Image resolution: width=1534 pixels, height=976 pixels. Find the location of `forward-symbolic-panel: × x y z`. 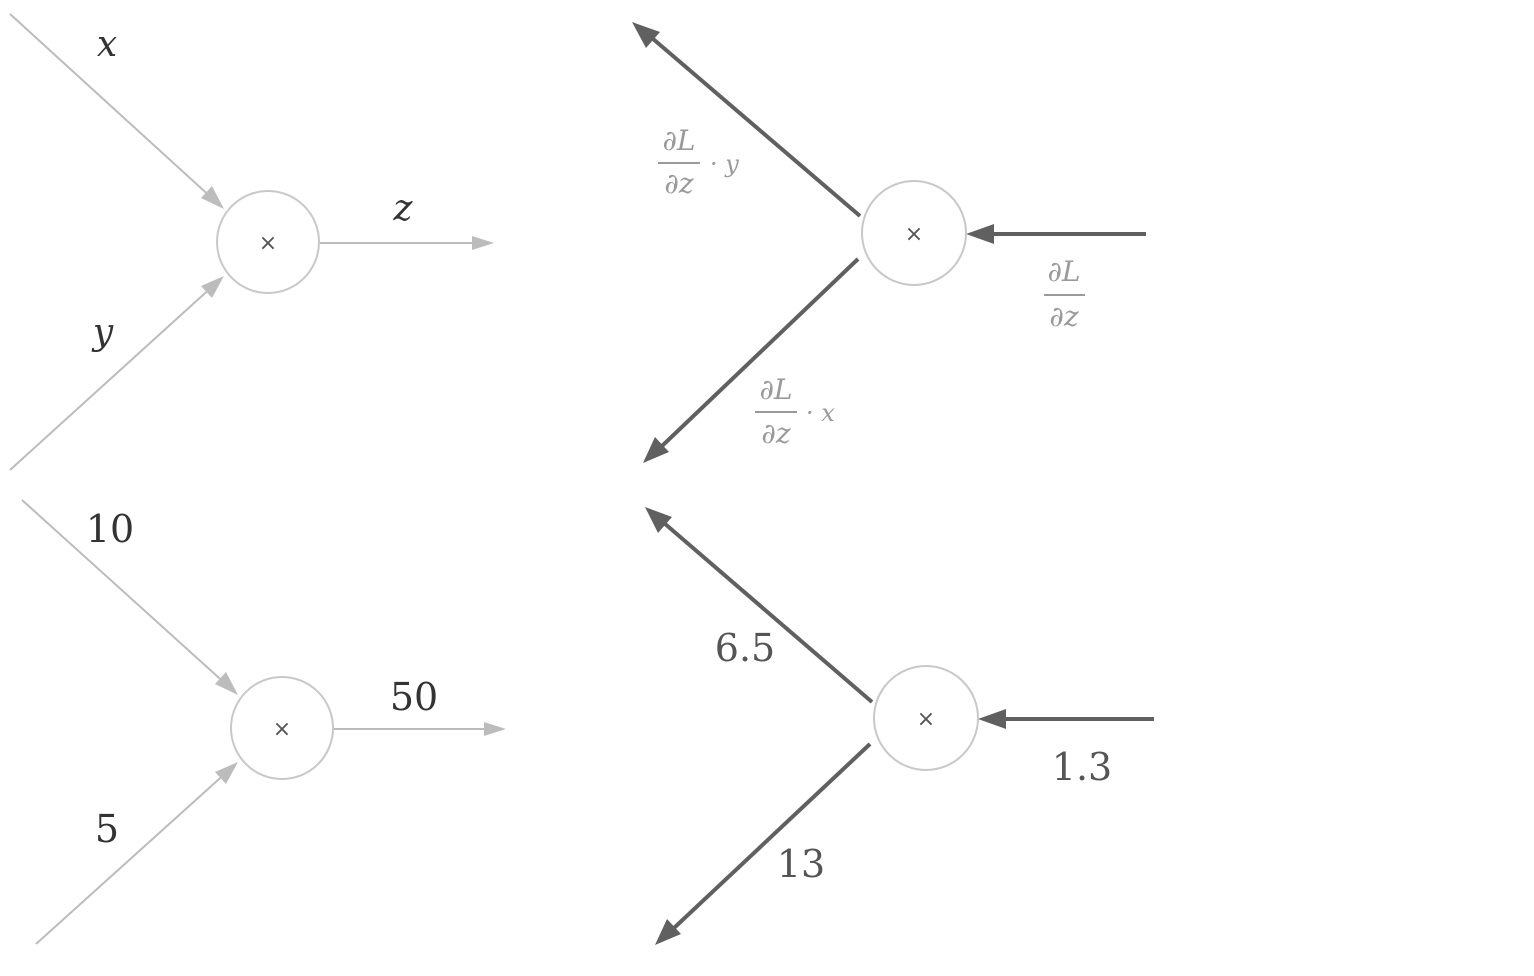

forward-symbolic-panel: × x y z is located at coordinates (251, 242).